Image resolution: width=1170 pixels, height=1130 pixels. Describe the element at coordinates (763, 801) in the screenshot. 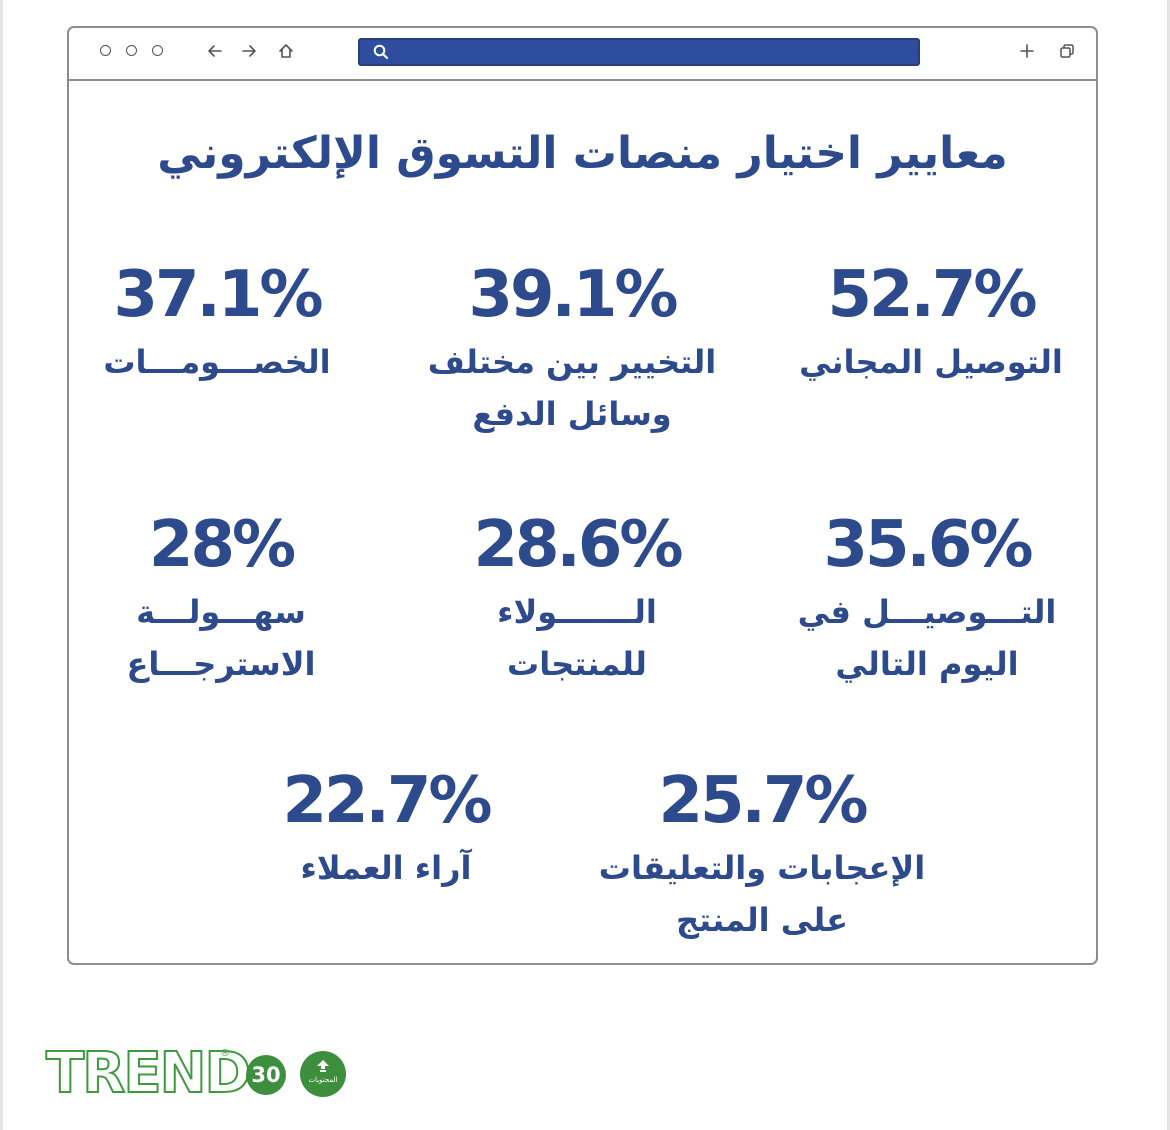

I see `stat-value: 25.7%` at that location.